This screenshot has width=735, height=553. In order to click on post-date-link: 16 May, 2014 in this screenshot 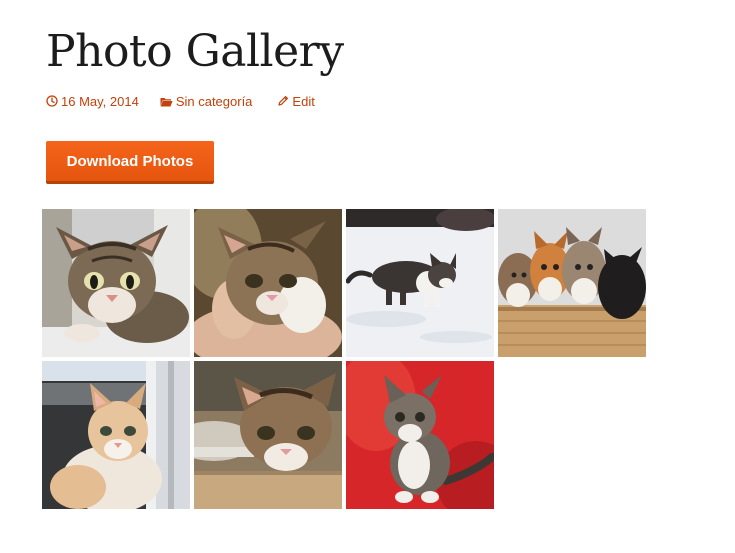, I will do `click(92, 101)`.